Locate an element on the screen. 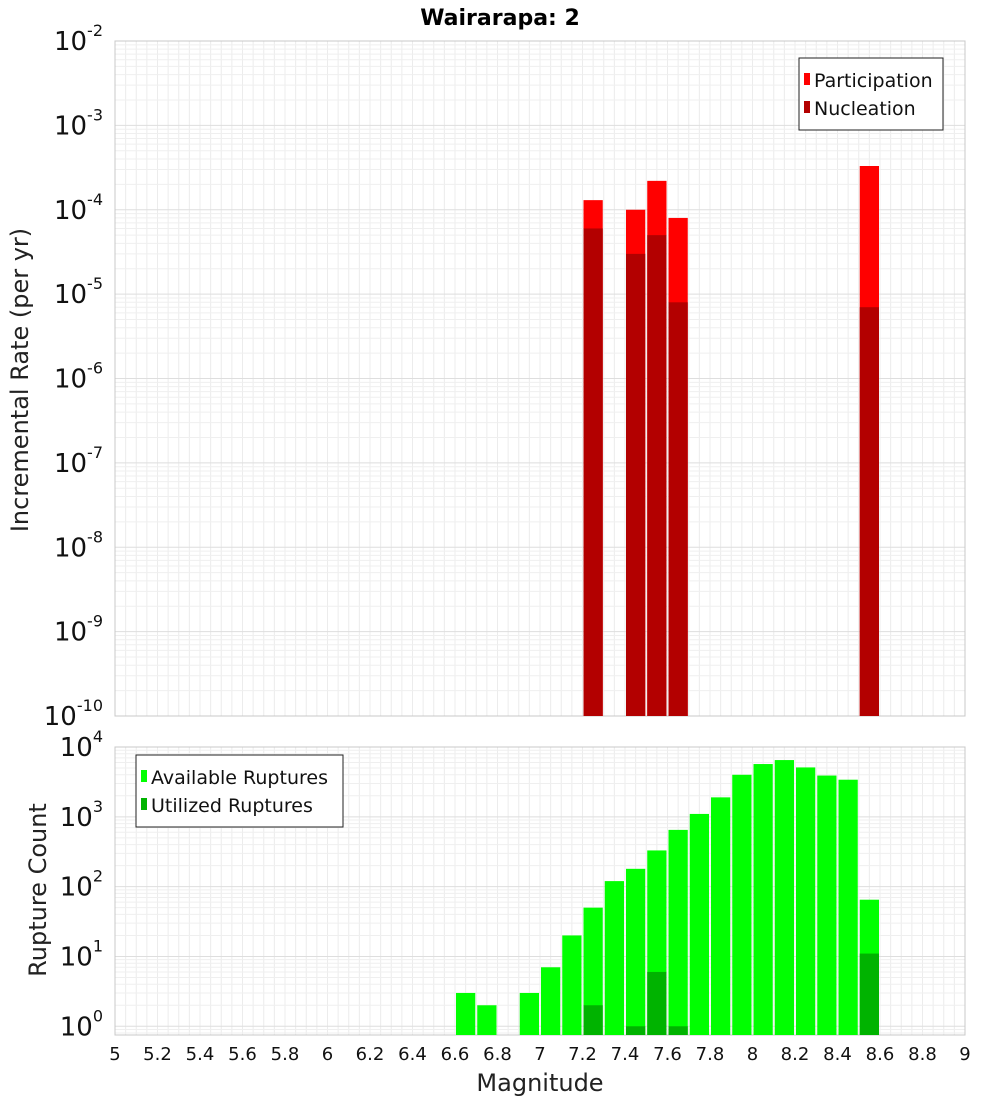 This screenshot has width=1000, height=1100. y-tick-label: 10⁻⁸ is located at coordinates (78, 545).